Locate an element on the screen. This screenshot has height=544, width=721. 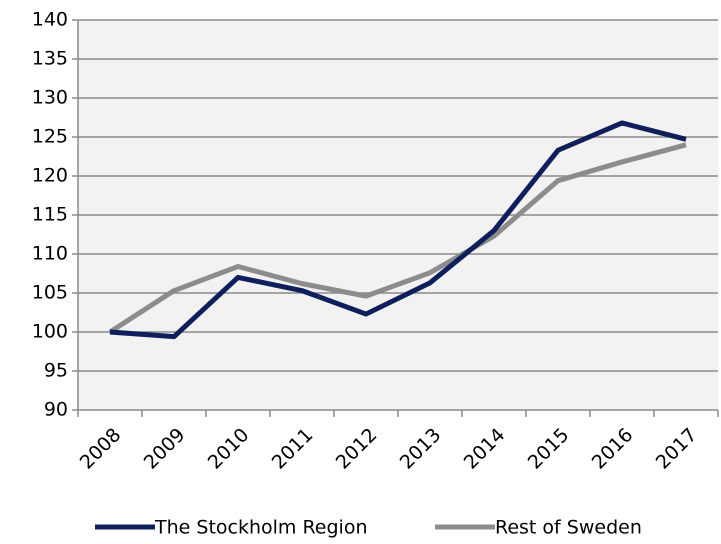
x-tick-label: 2012 is located at coordinates (357, 449).